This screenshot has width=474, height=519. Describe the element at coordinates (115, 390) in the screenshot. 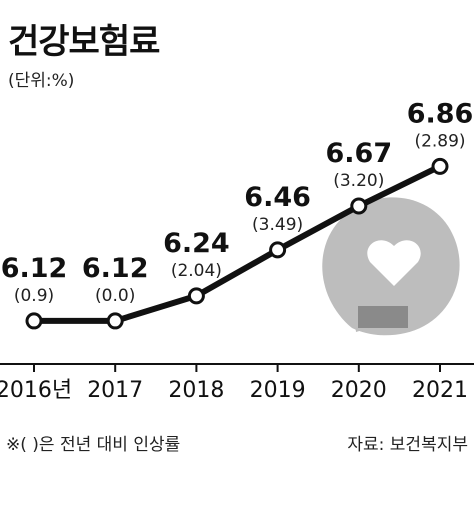

I see `x-tick-label: 2017` at that location.